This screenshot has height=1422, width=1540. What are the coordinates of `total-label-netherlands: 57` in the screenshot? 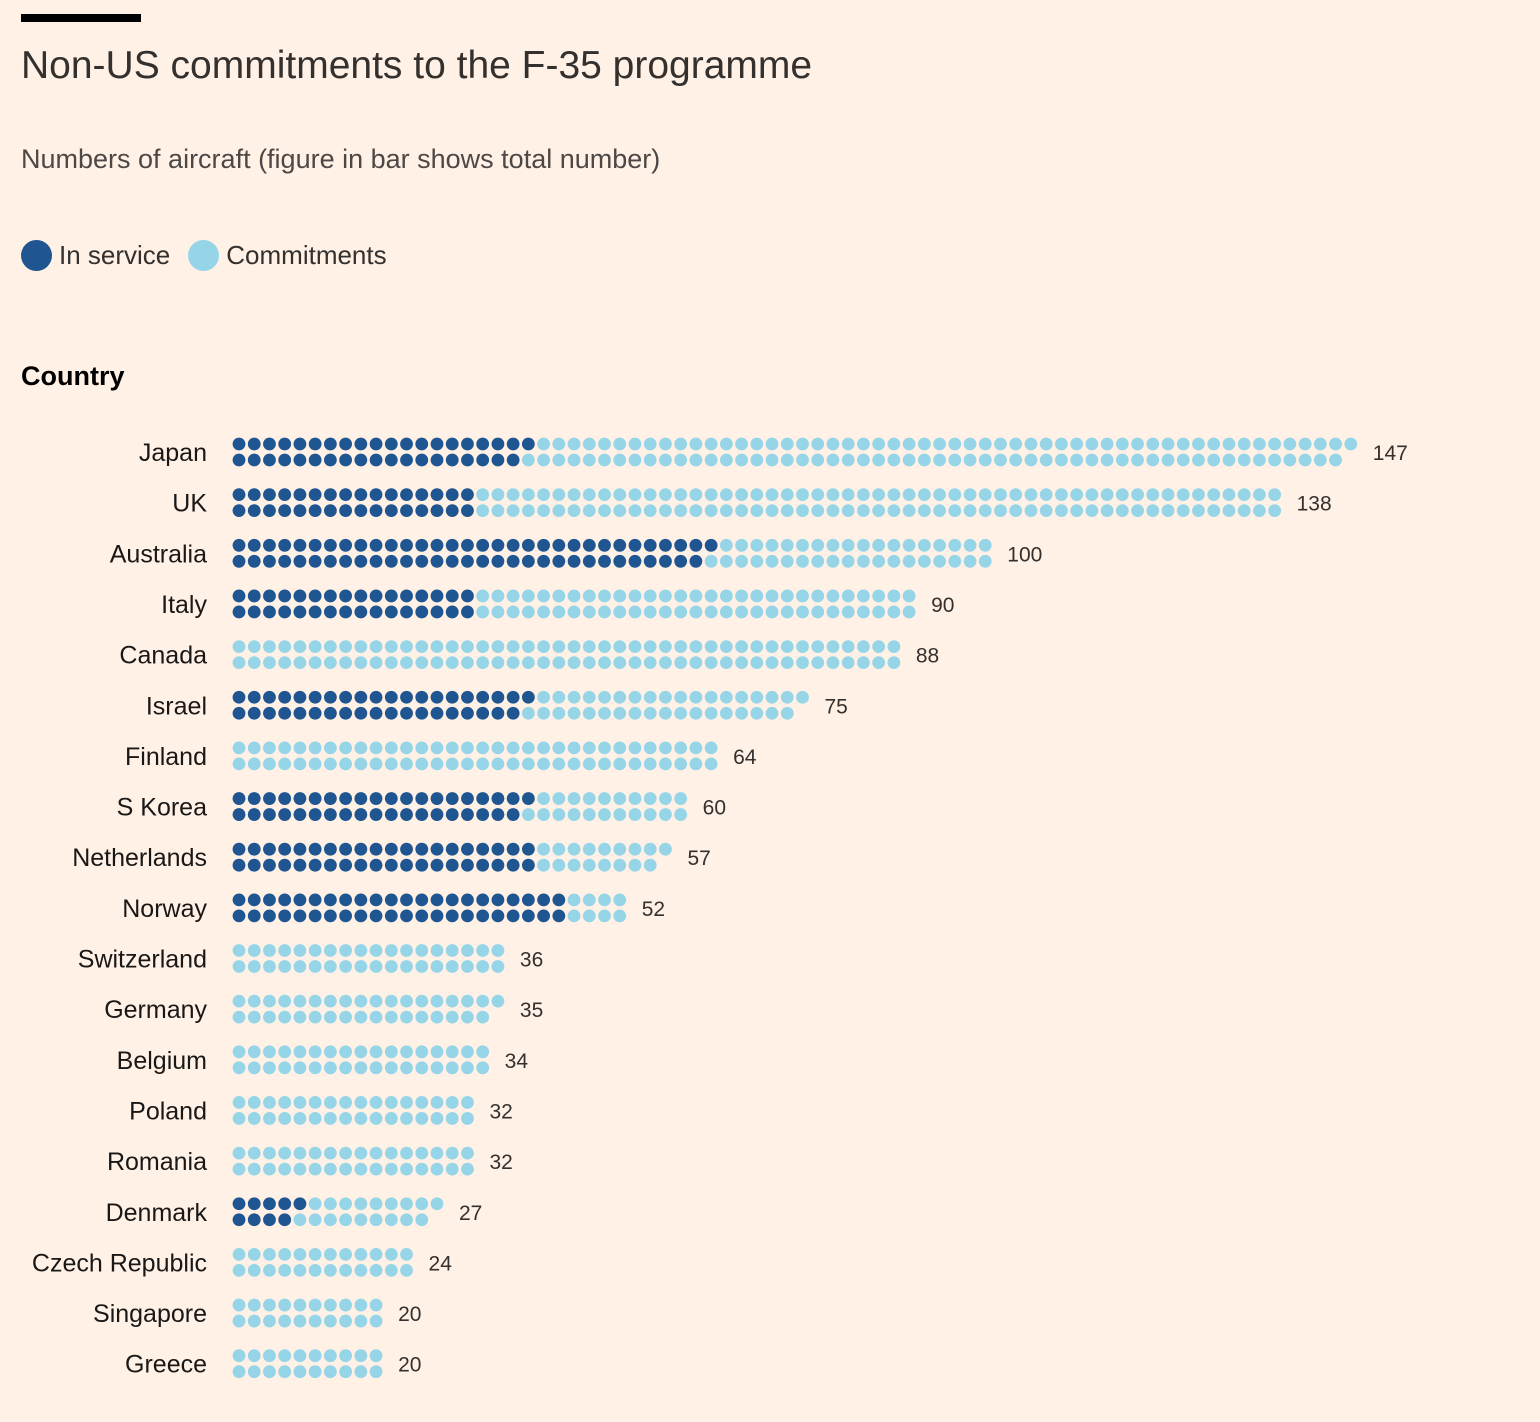 It's located at (698, 858).